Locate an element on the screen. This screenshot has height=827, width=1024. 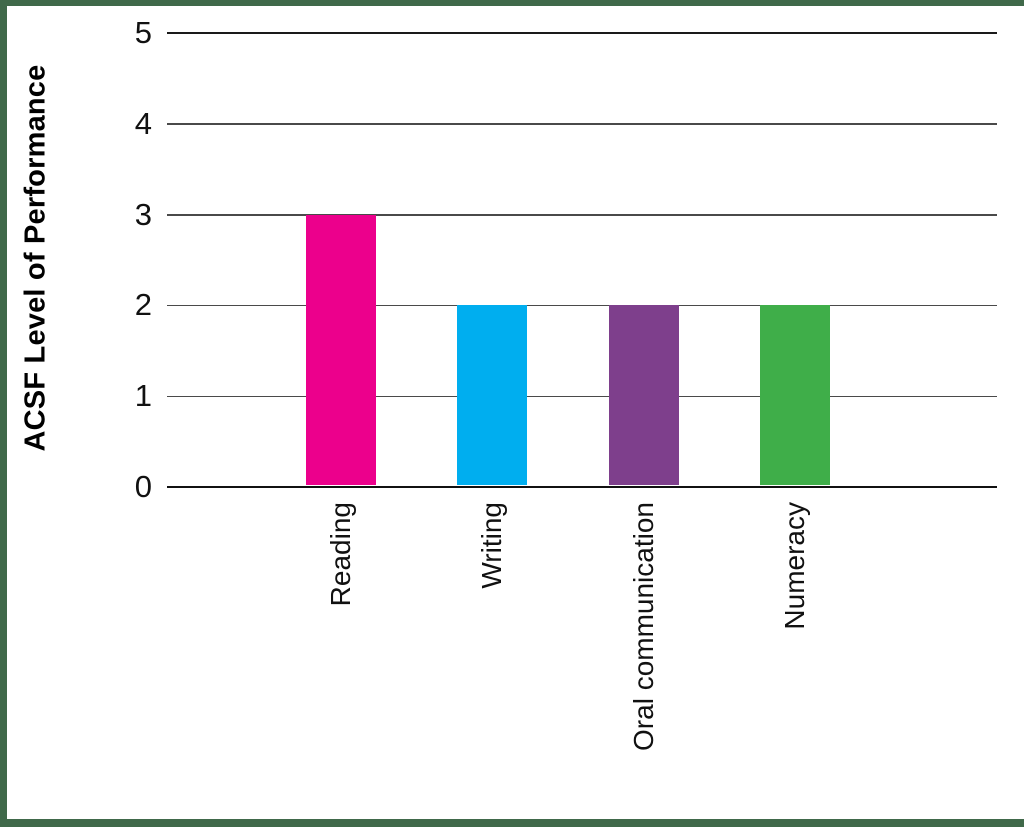
x-label-numeracy: Numeracy is located at coordinates (794, 566).